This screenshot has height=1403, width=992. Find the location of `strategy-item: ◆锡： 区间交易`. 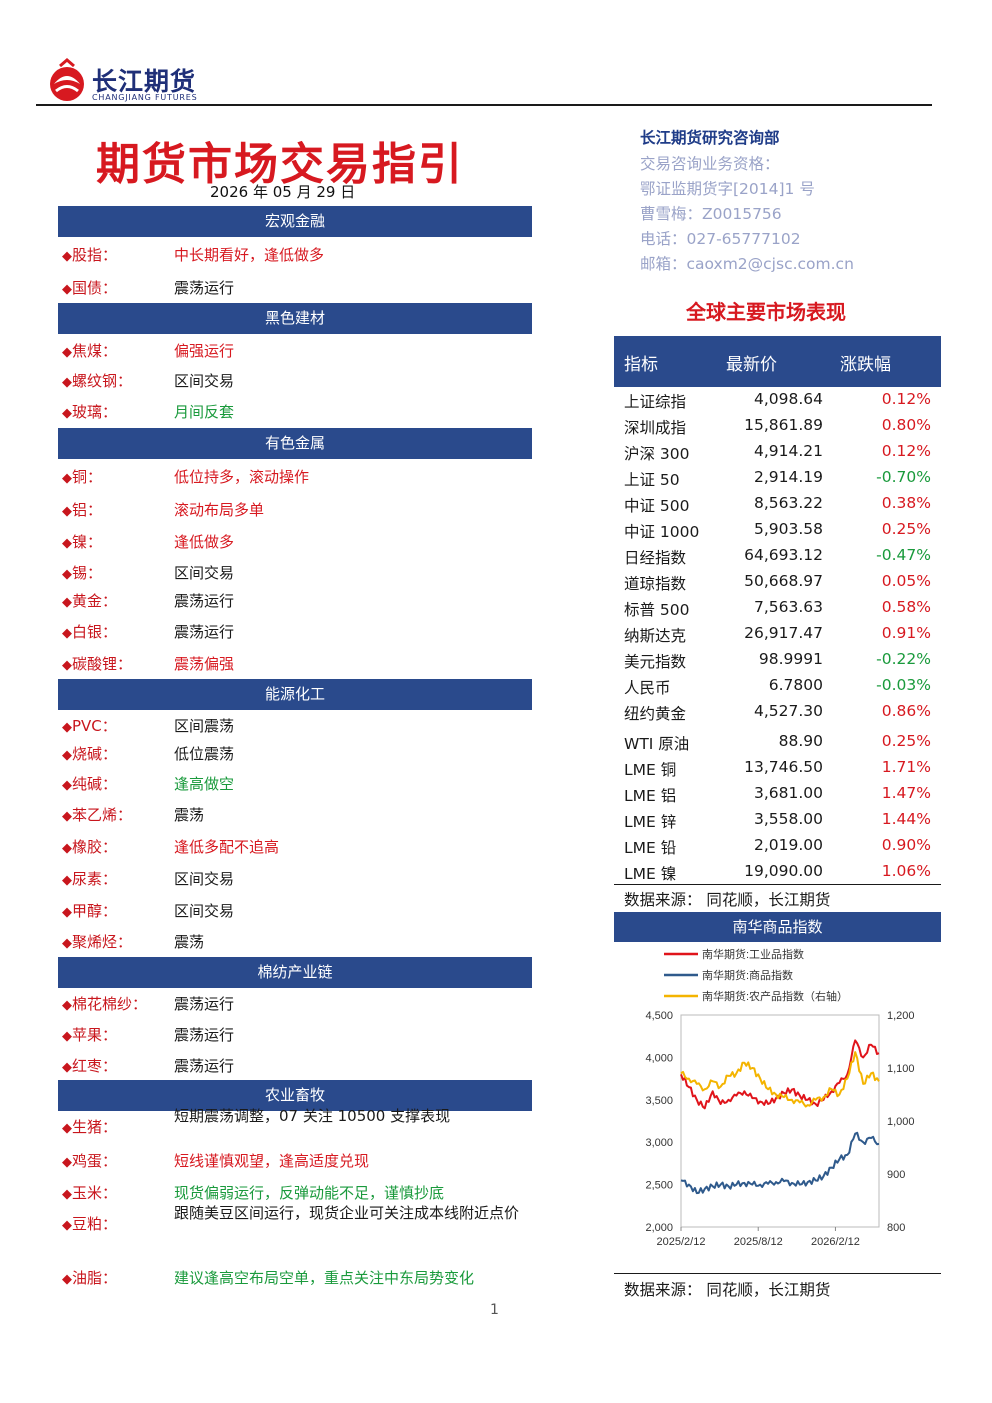

strategy-item: ◆锡： 区间交易 is located at coordinates (299, 572).